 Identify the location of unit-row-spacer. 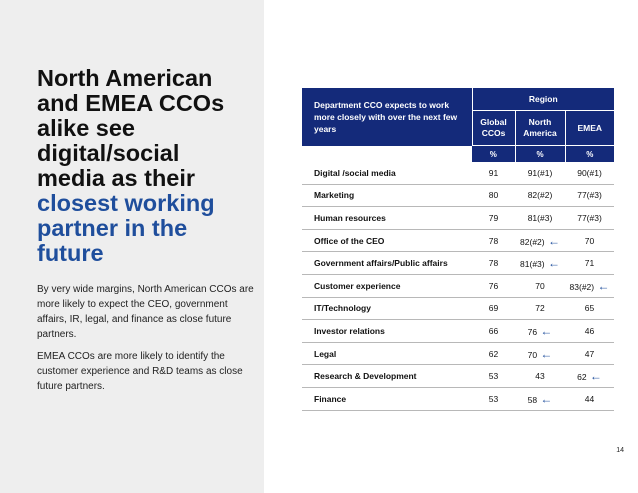
(387, 153).